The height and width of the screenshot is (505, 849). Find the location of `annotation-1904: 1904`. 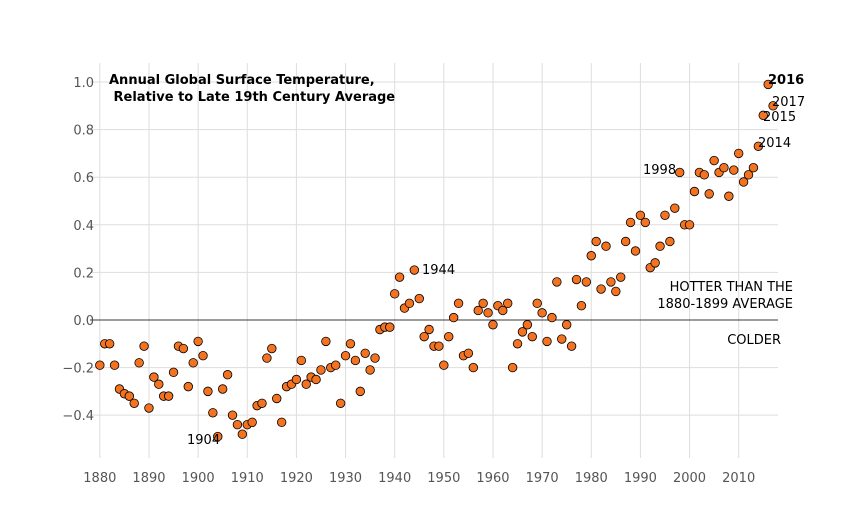

annotation-1904: 1904 is located at coordinates (203, 440).